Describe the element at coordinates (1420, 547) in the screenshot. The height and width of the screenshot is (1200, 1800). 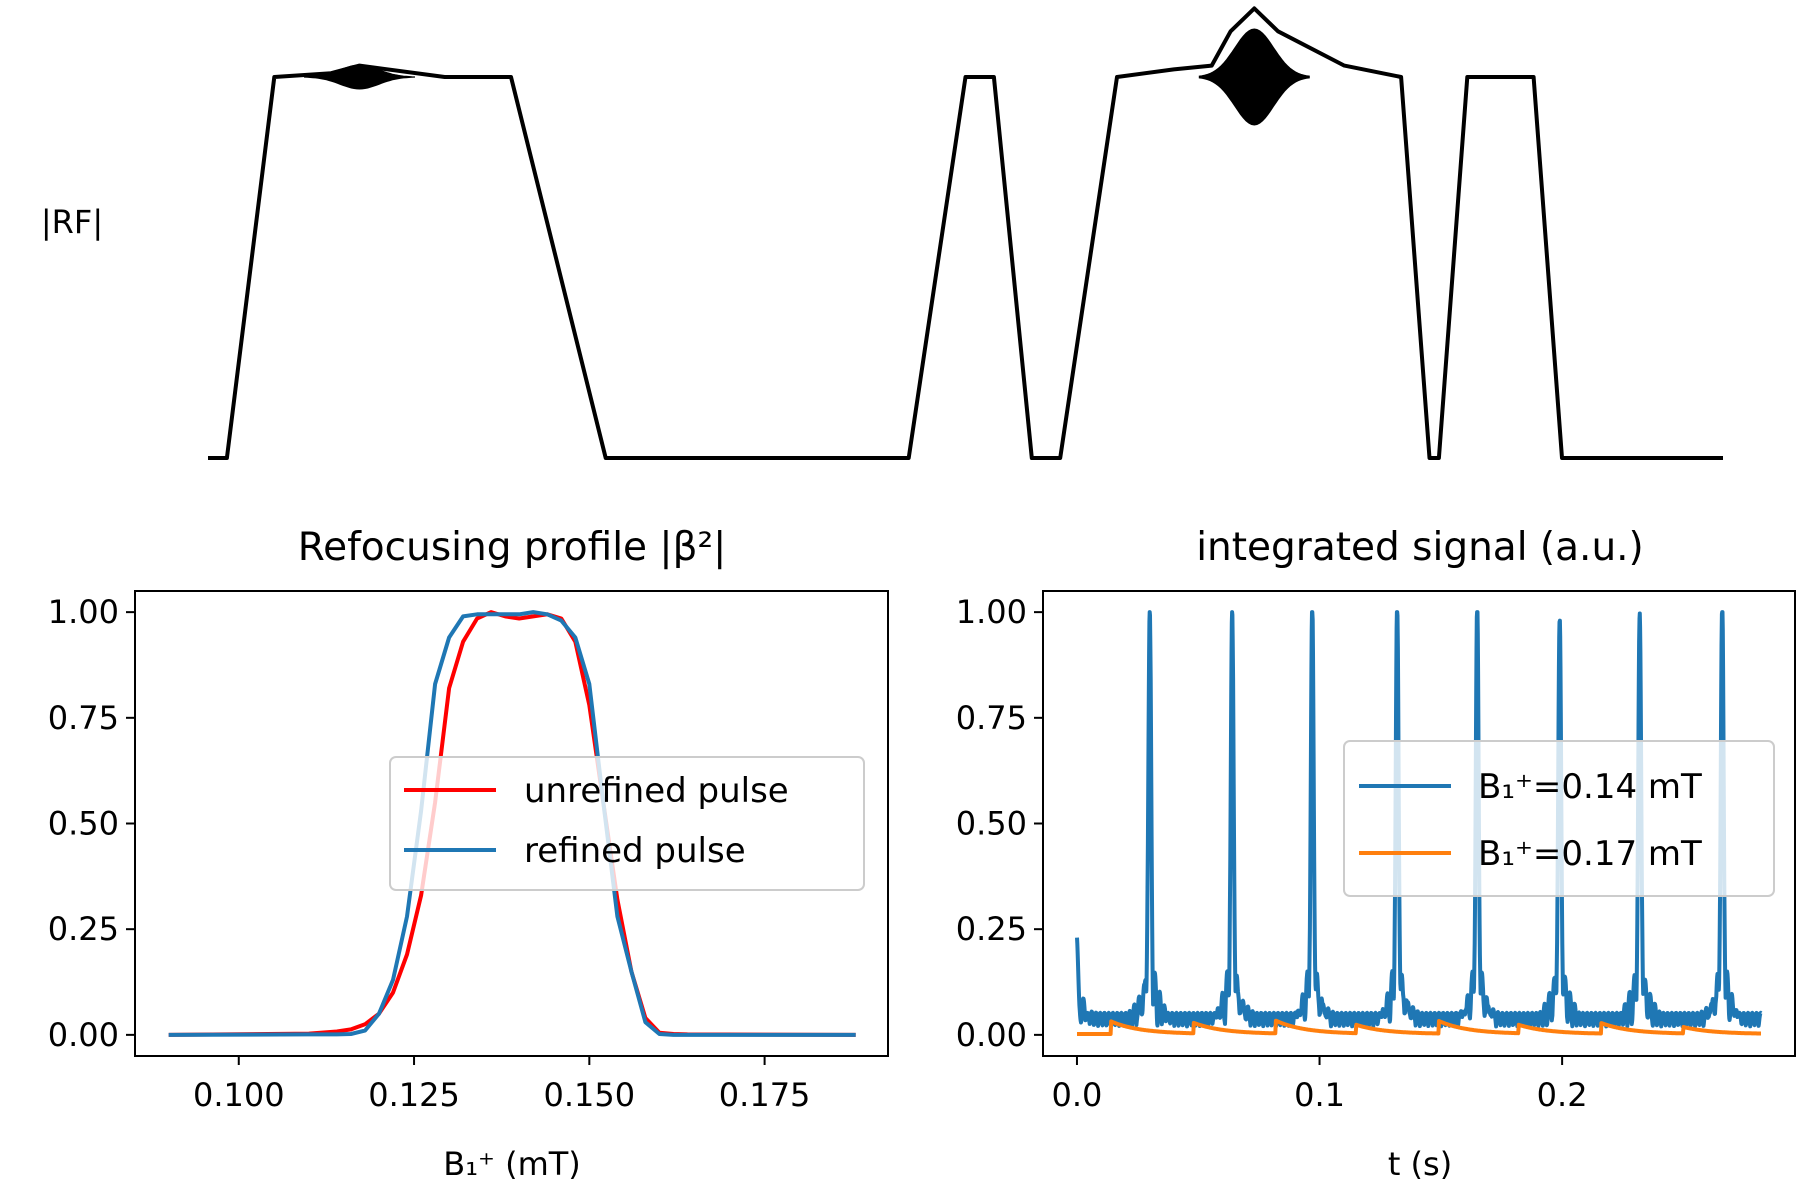
I see `signal-title: integrated signal (a.u.)` at that location.